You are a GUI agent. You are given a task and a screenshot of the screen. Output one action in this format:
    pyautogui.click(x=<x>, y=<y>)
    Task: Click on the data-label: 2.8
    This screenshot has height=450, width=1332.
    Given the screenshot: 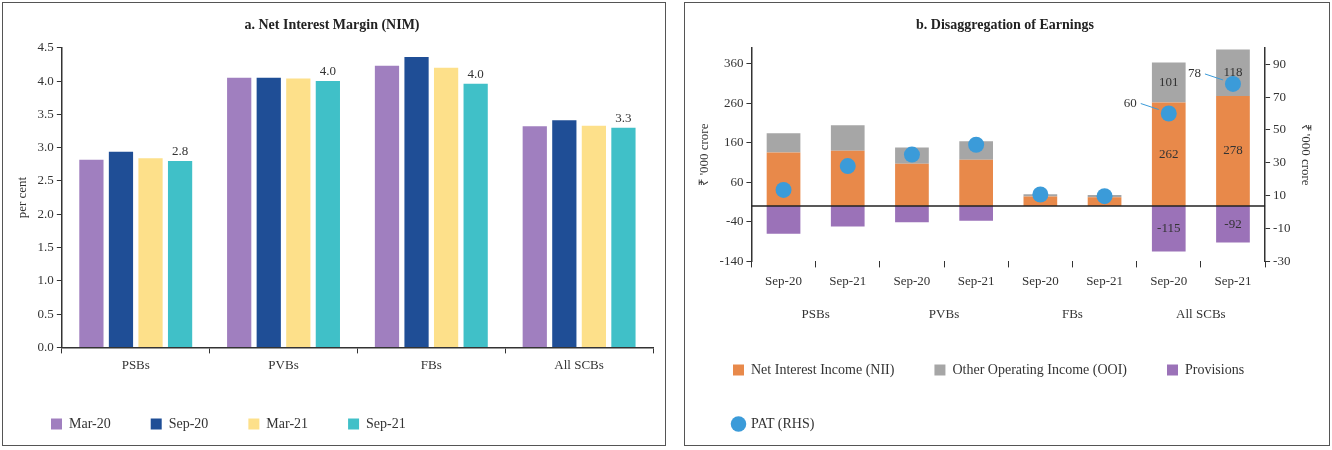 What is the action you would take?
    pyautogui.click(x=180, y=150)
    